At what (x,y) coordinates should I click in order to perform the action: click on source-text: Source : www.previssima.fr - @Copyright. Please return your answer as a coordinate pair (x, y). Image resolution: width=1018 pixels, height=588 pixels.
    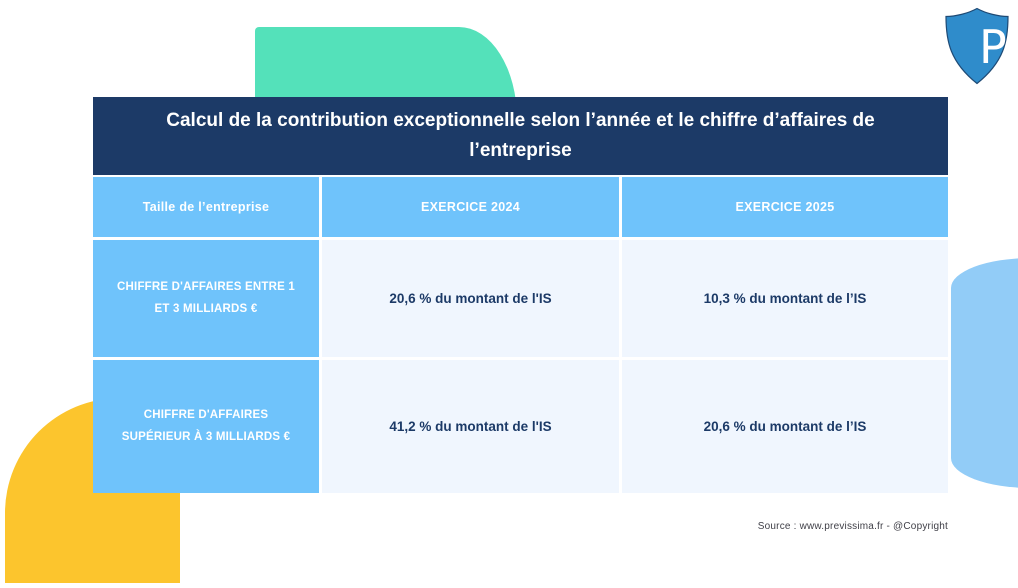
    Looking at the image, I should click on (852, 526).